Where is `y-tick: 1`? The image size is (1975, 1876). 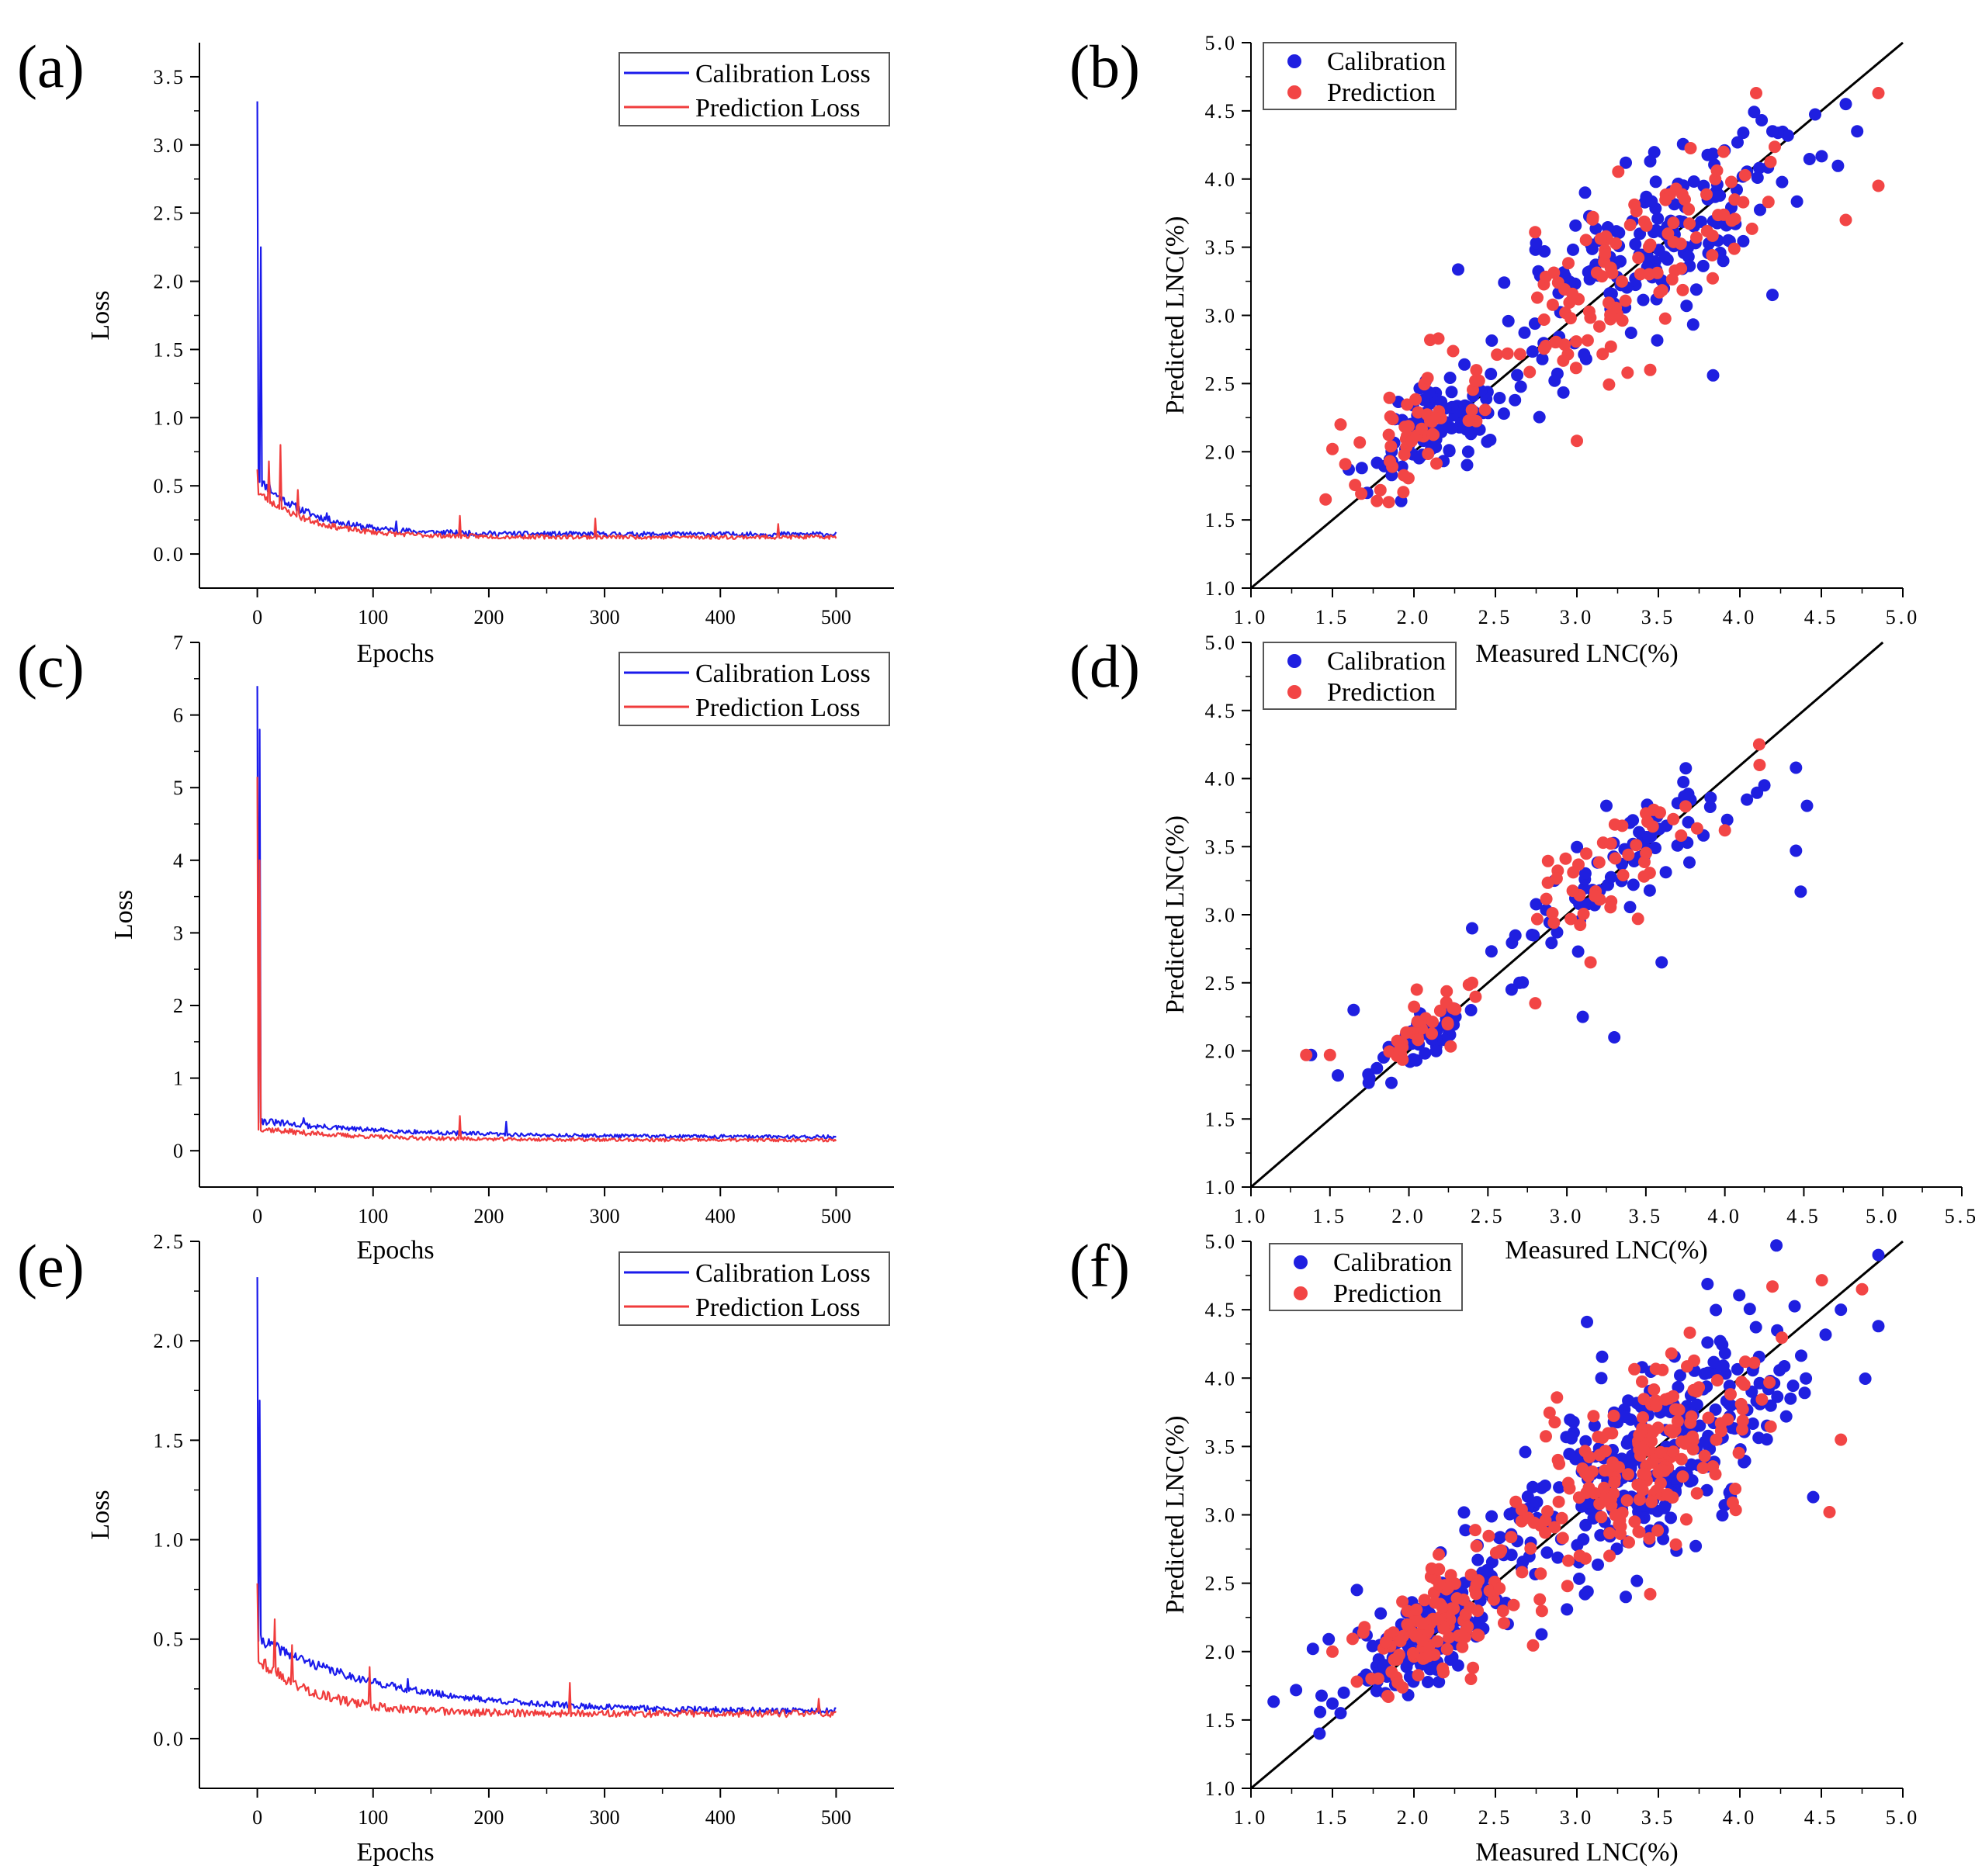 y-tick: 1 is located at coordinates (186, 1065).